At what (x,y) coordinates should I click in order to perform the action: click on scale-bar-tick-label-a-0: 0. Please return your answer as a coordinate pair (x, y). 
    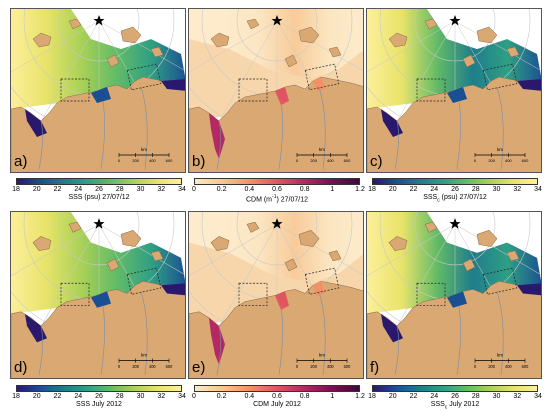
    Looking at the image, I should click on (119, 160).